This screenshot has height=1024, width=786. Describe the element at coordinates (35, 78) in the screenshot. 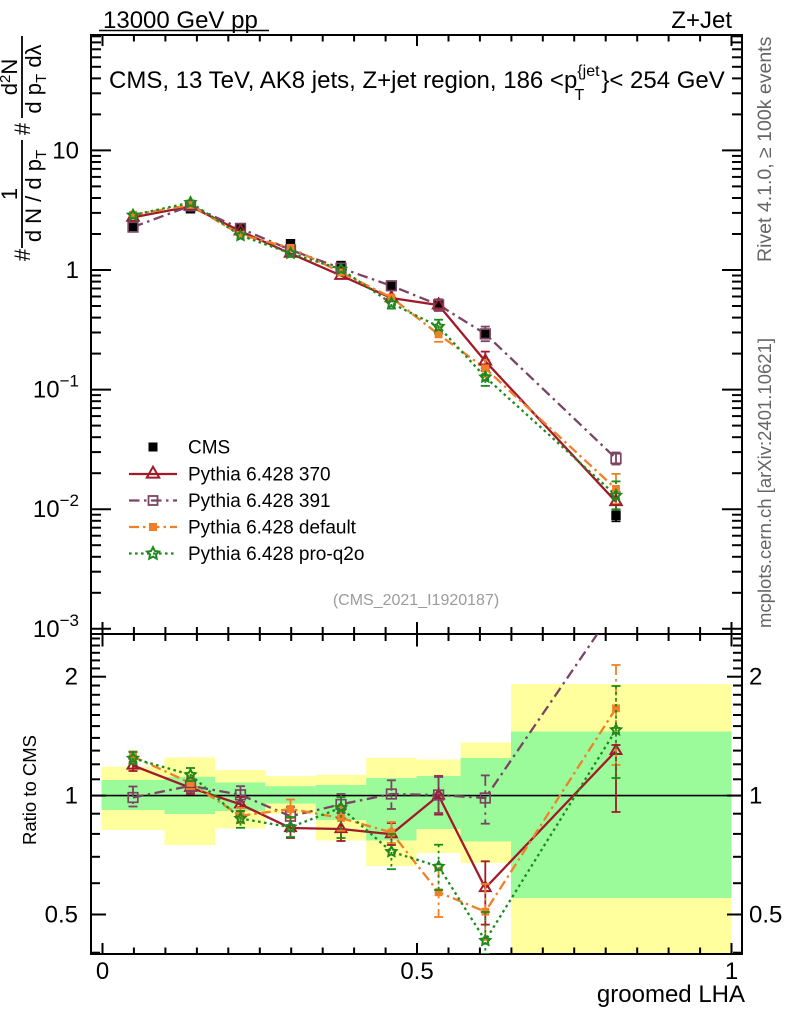

I see `svg-text: d pT dλ` at that location.